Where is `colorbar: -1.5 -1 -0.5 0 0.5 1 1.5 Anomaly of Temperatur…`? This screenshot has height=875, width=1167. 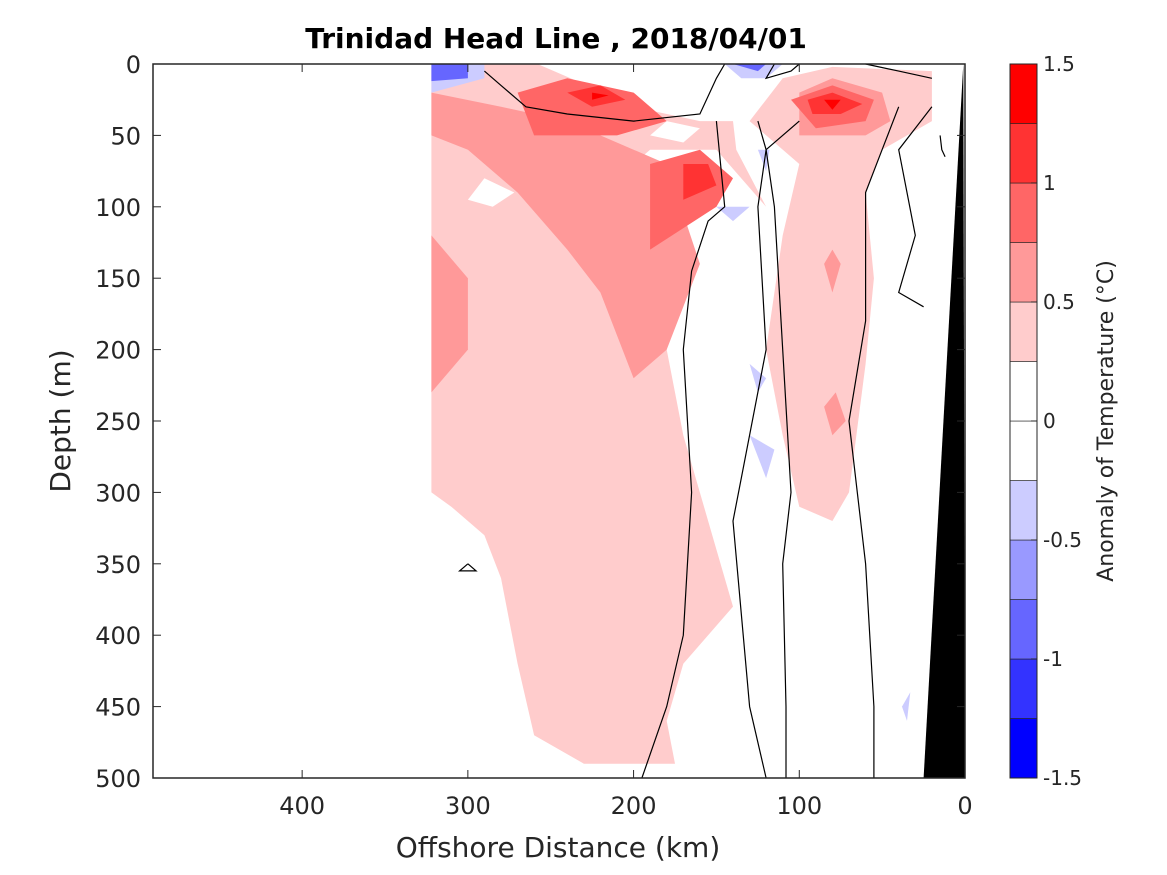 colorbar: -1.5 -1 -0.5 0 0.5 1 1.5 Anomaly of Temperatur… is located at coordinates (1064, 421).